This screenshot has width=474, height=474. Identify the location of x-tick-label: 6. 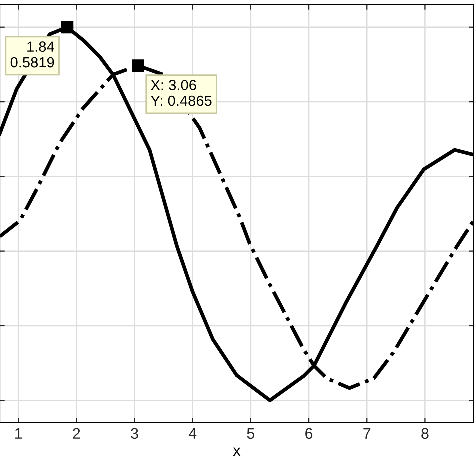
(309, 434).